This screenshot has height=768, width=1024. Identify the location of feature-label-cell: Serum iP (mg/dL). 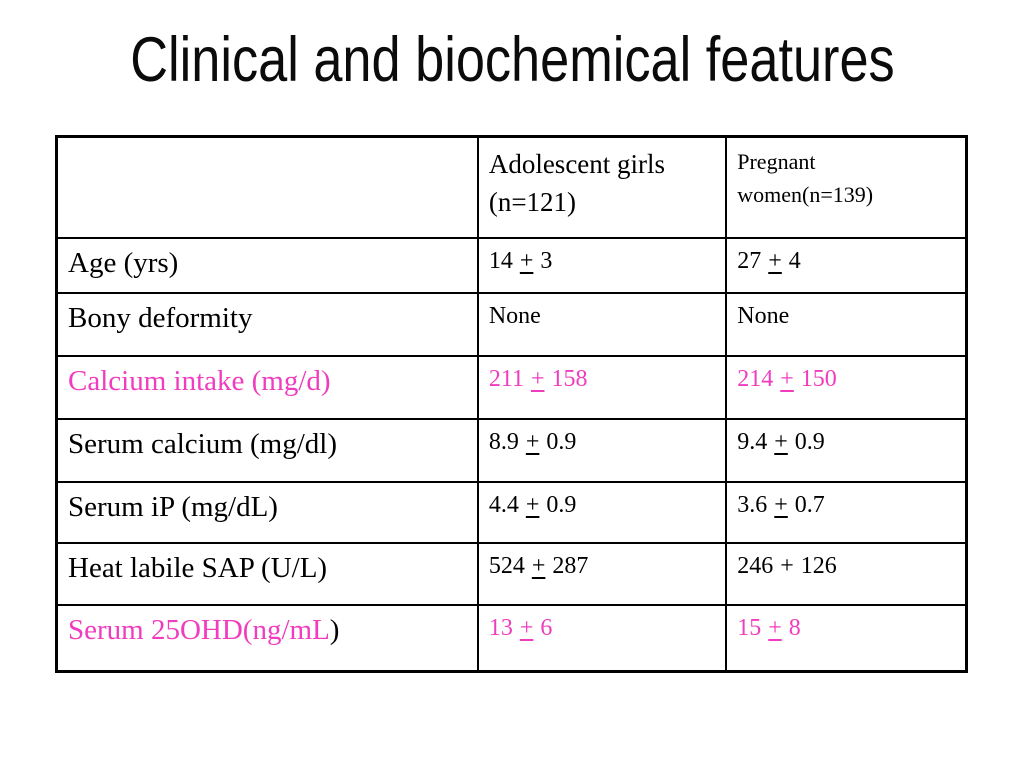
(267, 512).